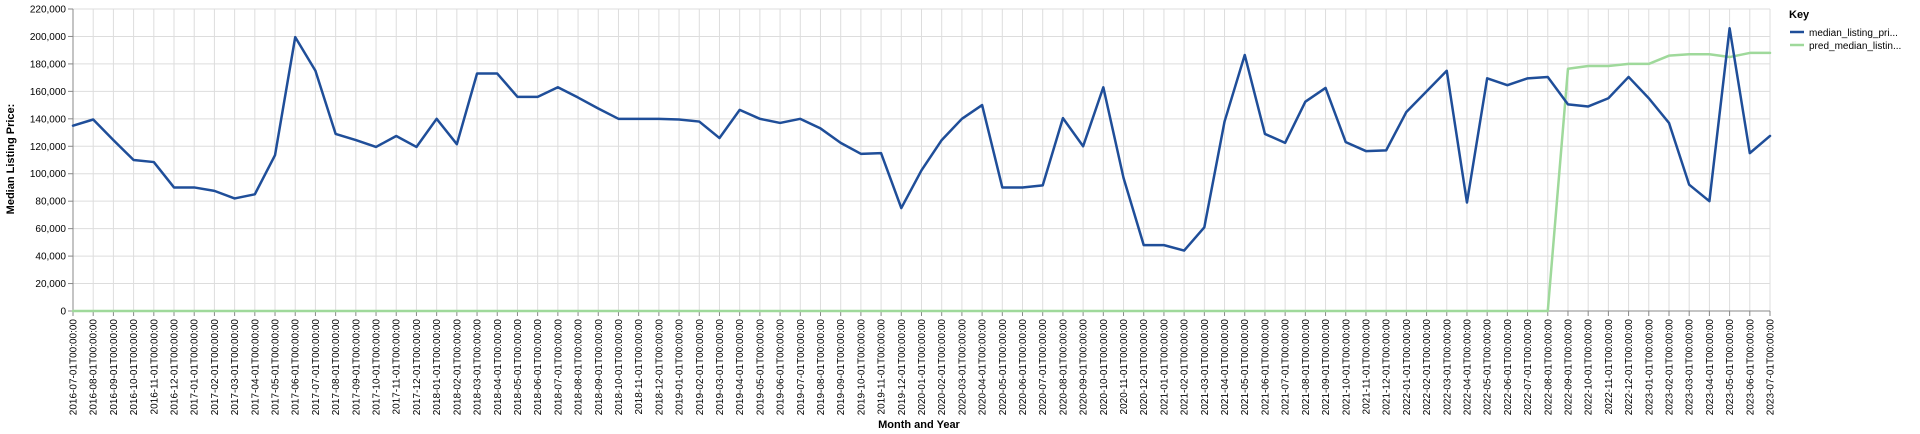 This screenshot has width=1920, height=434. I want to click on x-tick-label: 2016-11-01T00:00:00, so click(154, 367).